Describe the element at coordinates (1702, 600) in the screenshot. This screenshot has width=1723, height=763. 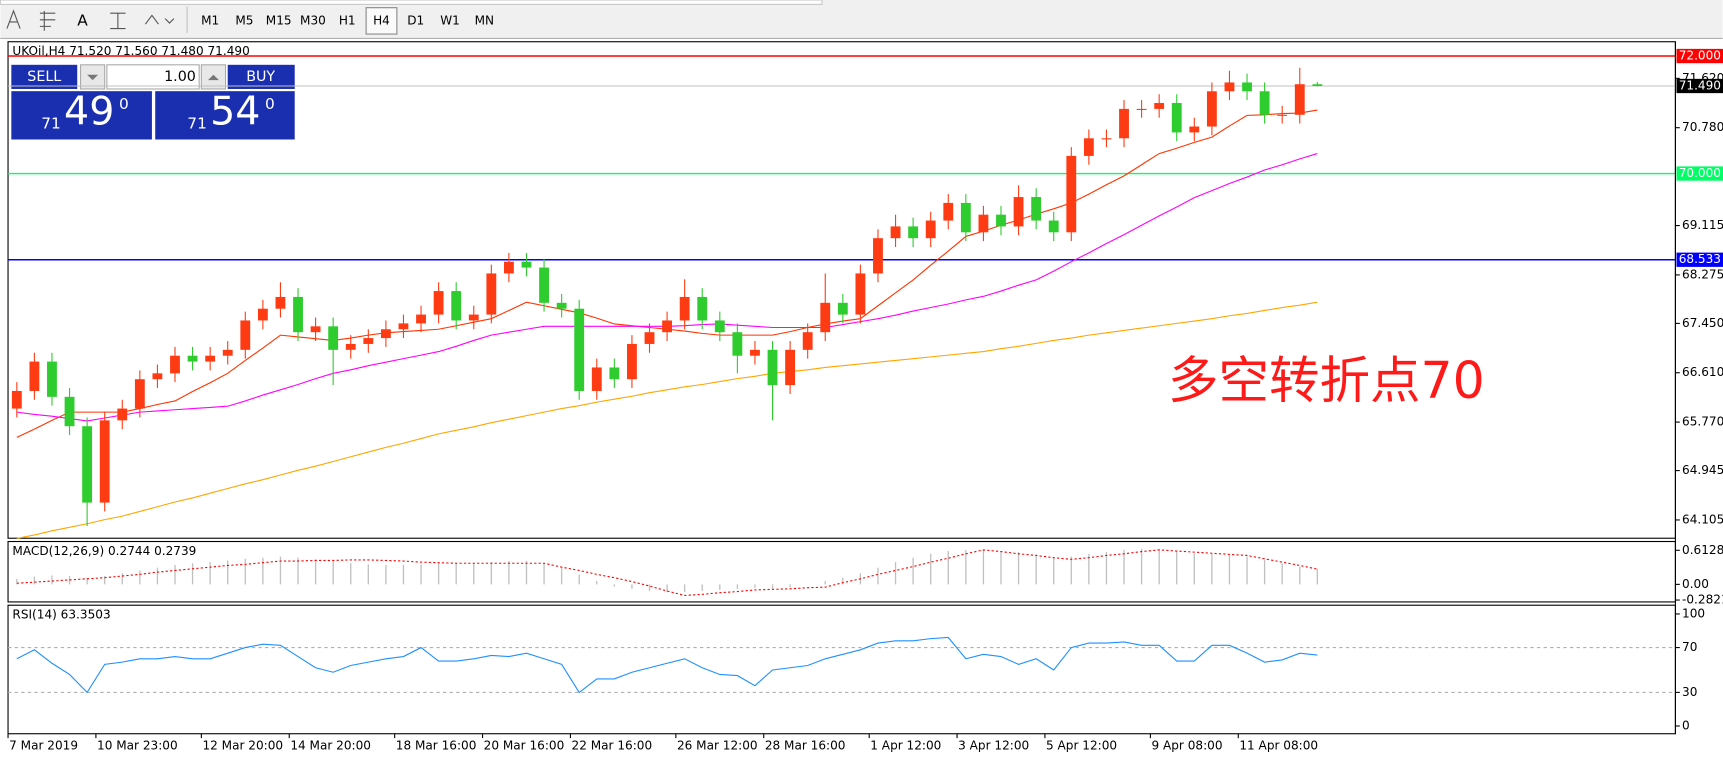
I see `y-tick-label: -0.2821` at that location.